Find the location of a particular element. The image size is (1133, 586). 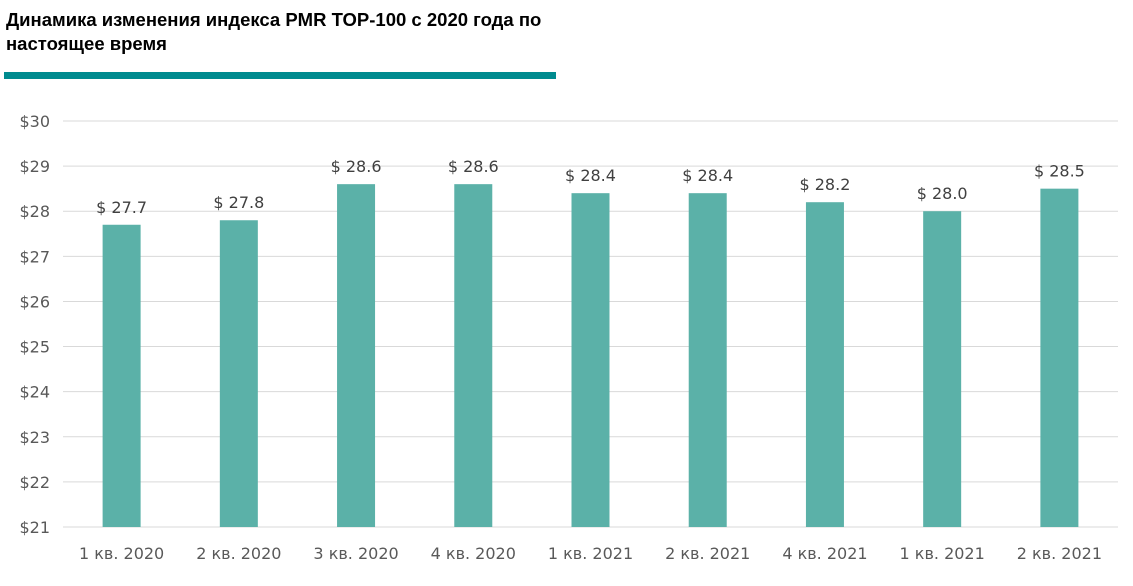

x-tick-label: 4 кв. 2021 is located at coordinates (824, 553).